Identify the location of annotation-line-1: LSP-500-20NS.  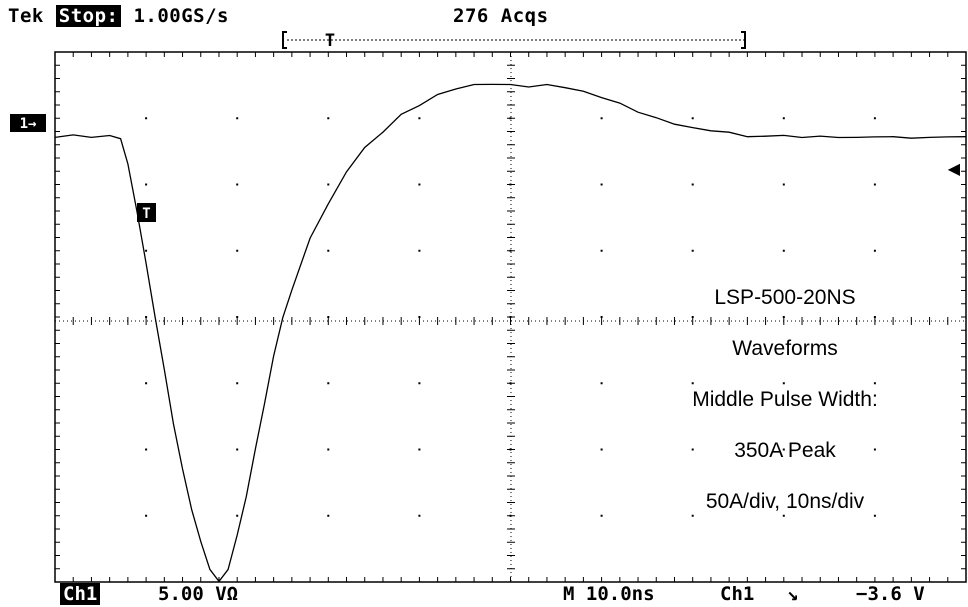
(785, 297).